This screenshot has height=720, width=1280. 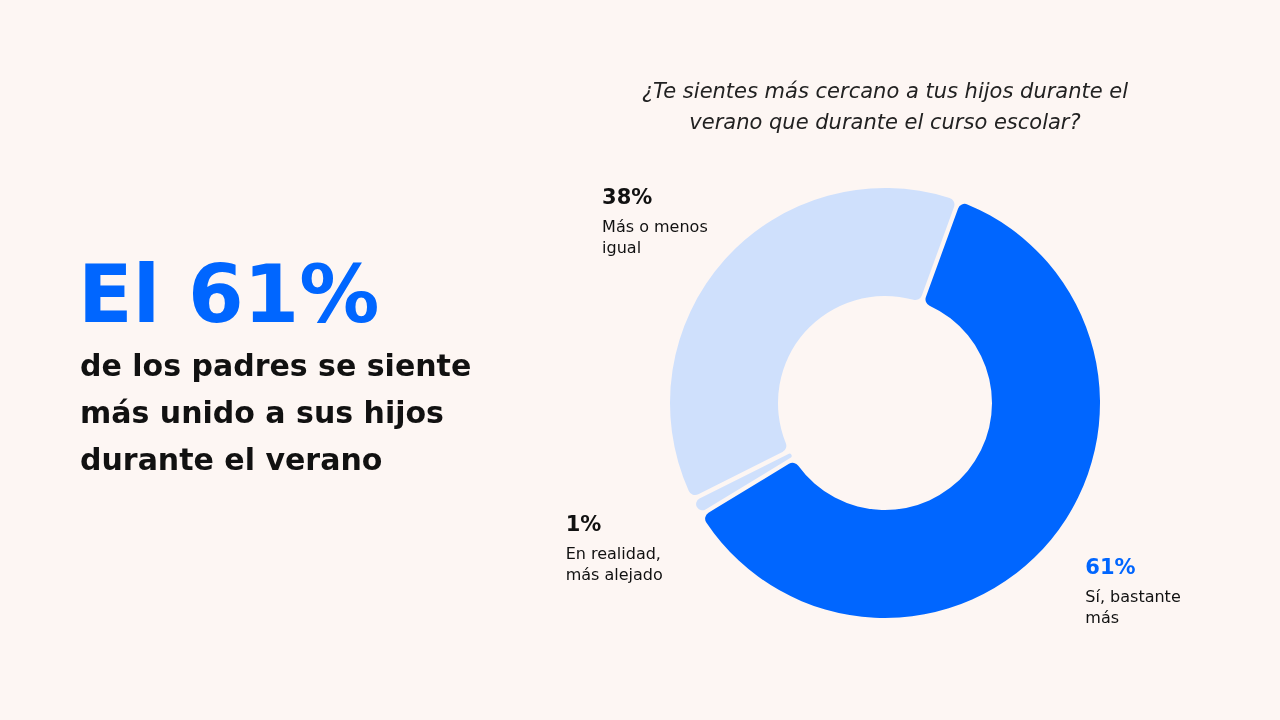 I want to click on slice-label: Sí, bastante más, so click(x=1133, y=606).